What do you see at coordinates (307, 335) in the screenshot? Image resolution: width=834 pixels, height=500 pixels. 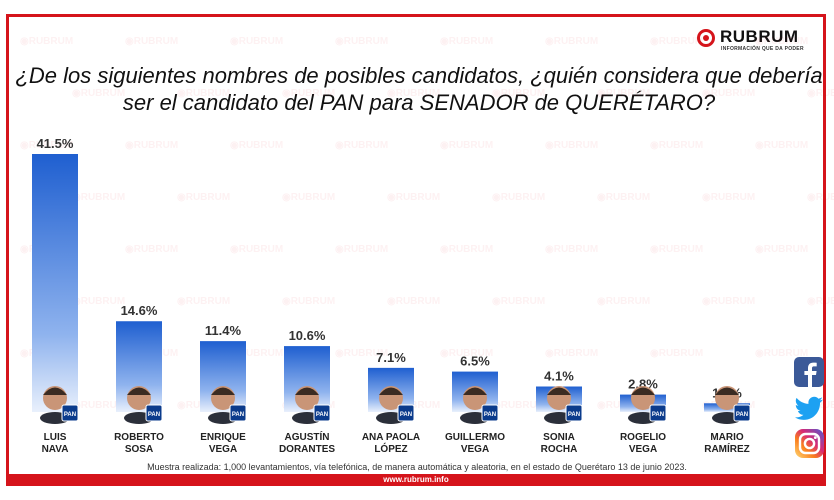 I see `data-label: 10.6%` at bounding box center [307, 335].